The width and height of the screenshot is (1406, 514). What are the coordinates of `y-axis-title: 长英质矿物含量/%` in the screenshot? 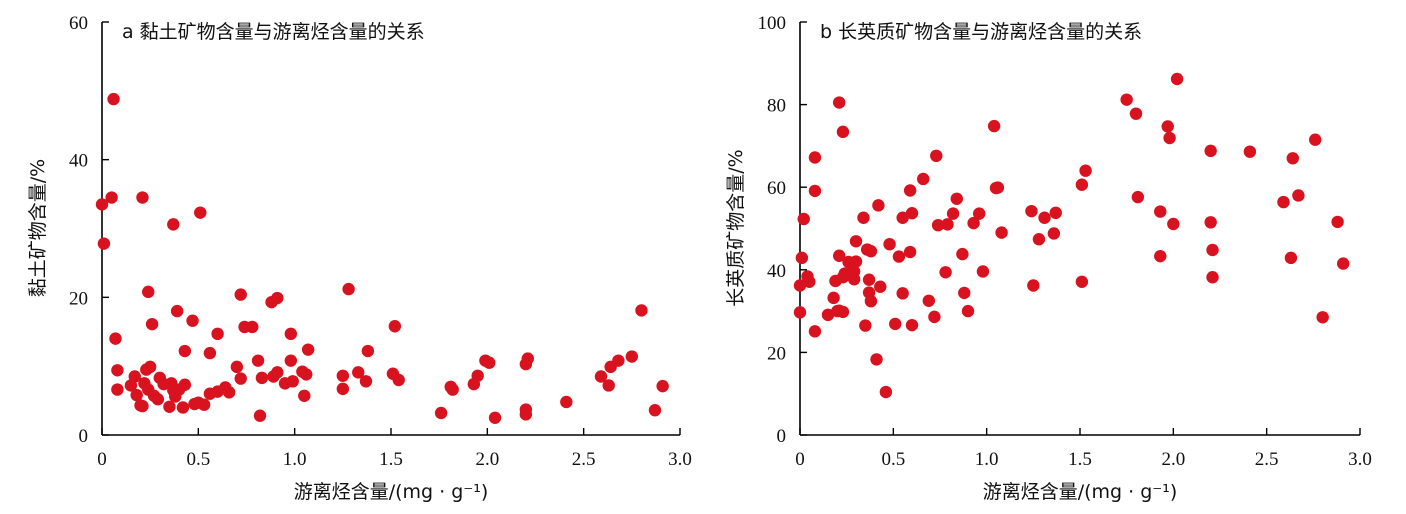 It's located at (736, 227).